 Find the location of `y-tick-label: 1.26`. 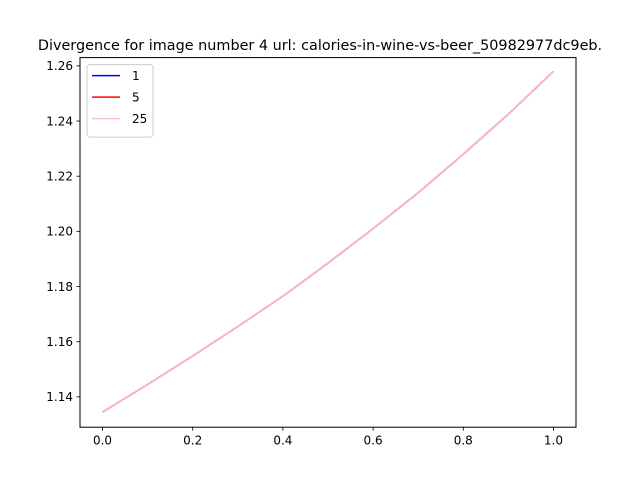

y-tick-label: 1.26 is located at coordinates (59, 66).